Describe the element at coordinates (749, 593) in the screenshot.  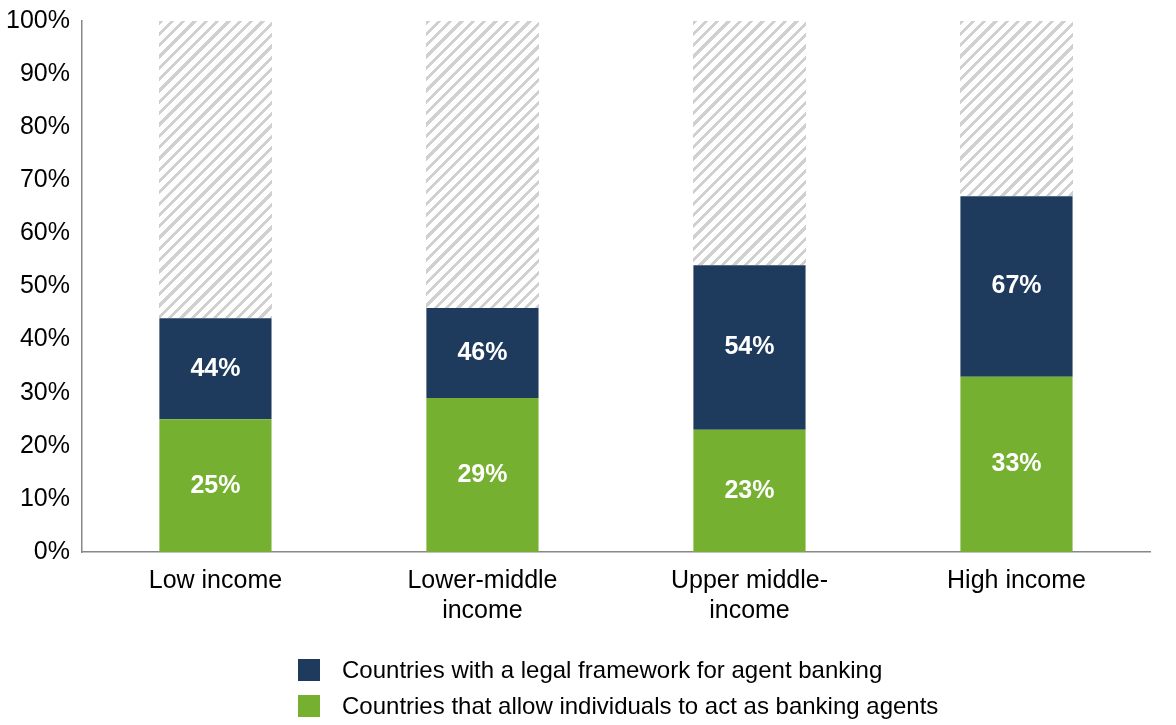
I see `x-tick-label: Upper middle-income` at that location.